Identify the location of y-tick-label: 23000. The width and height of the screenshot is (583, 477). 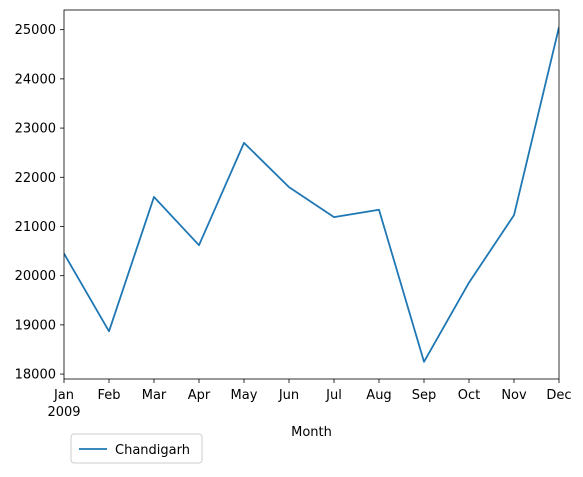
(35, 129).